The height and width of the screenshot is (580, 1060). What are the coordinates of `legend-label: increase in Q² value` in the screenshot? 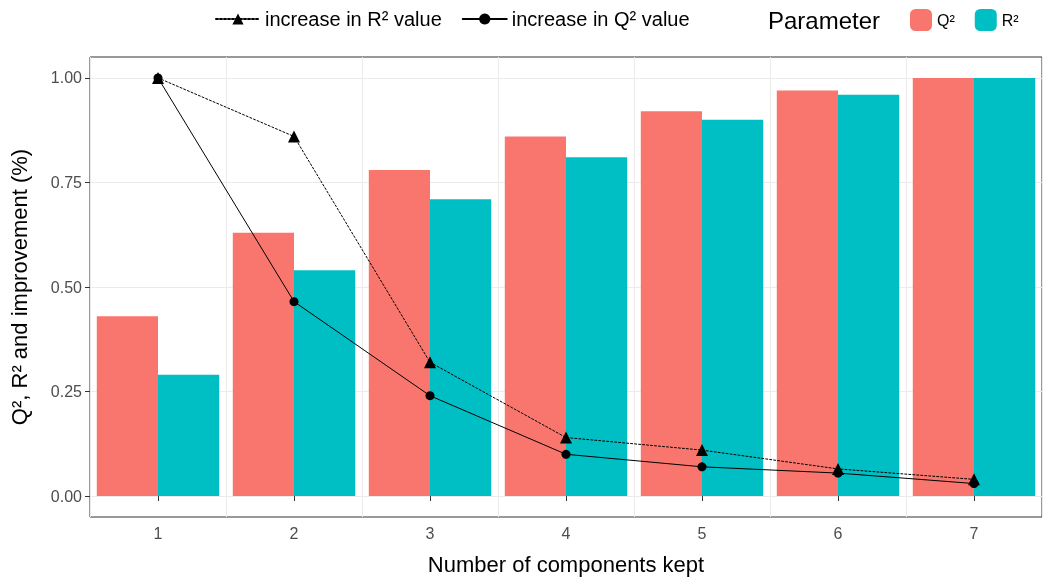 It's located at (600, 19).